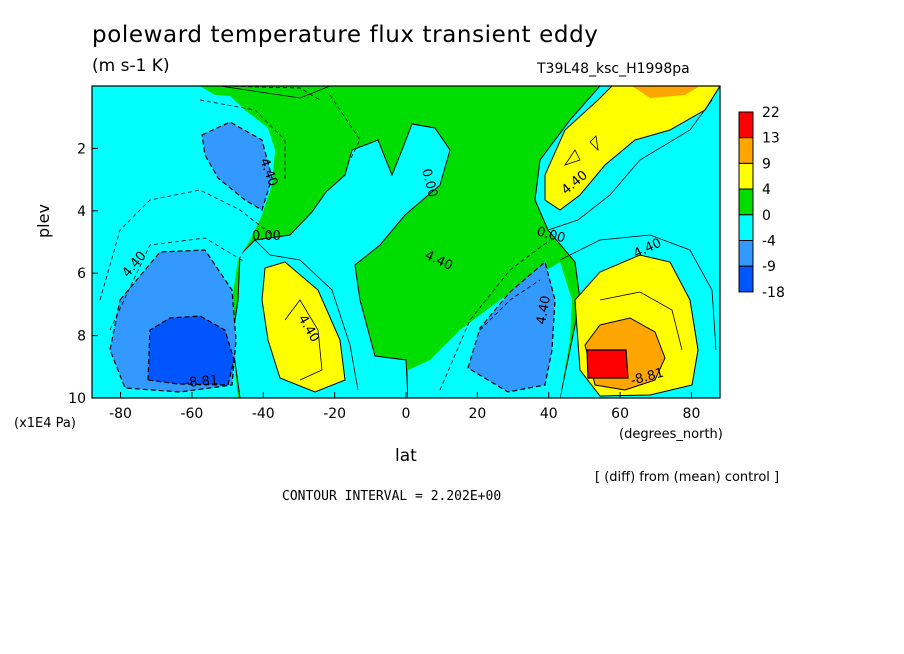 The width and height of the screenshot is (904, 654). What do you see at coordinates (81, 212) in the screenshot?
I see `y-tick-label: 4` at bounding box center [81, 212].